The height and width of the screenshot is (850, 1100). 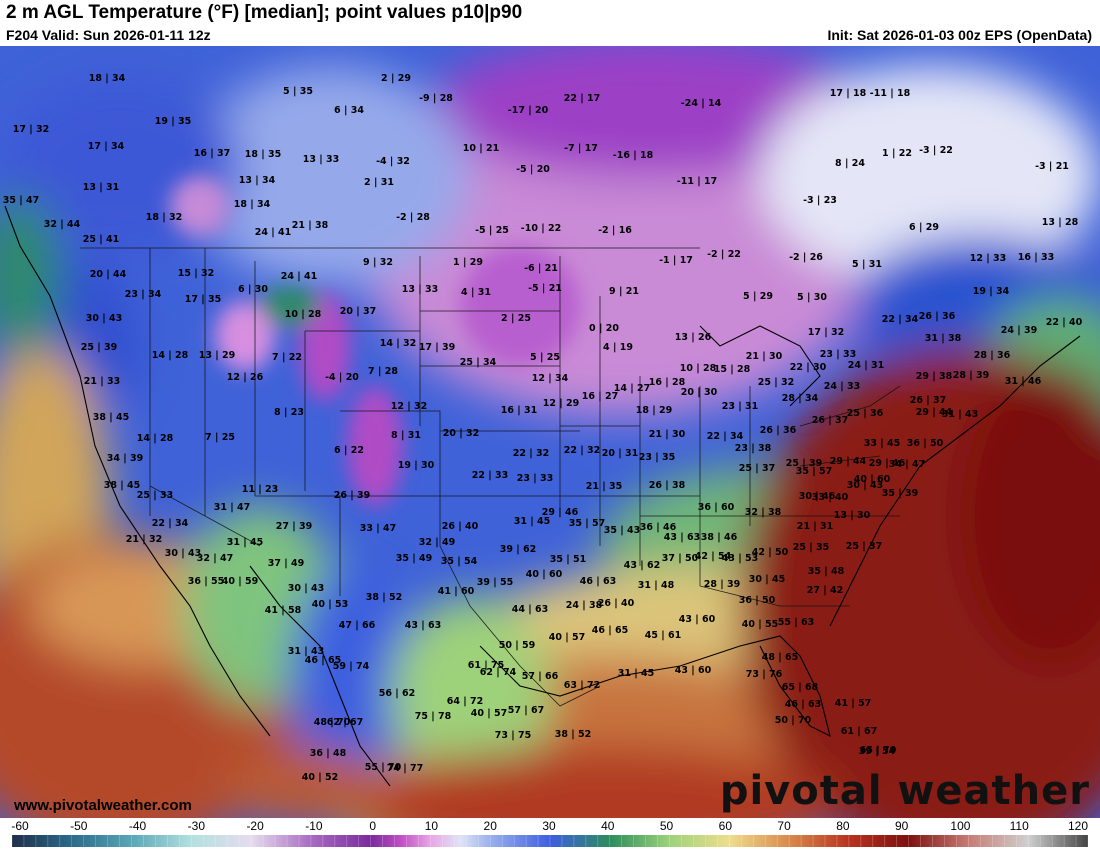 I want to click on point-value-label: 39 | 62, so click(x=518, y=549).